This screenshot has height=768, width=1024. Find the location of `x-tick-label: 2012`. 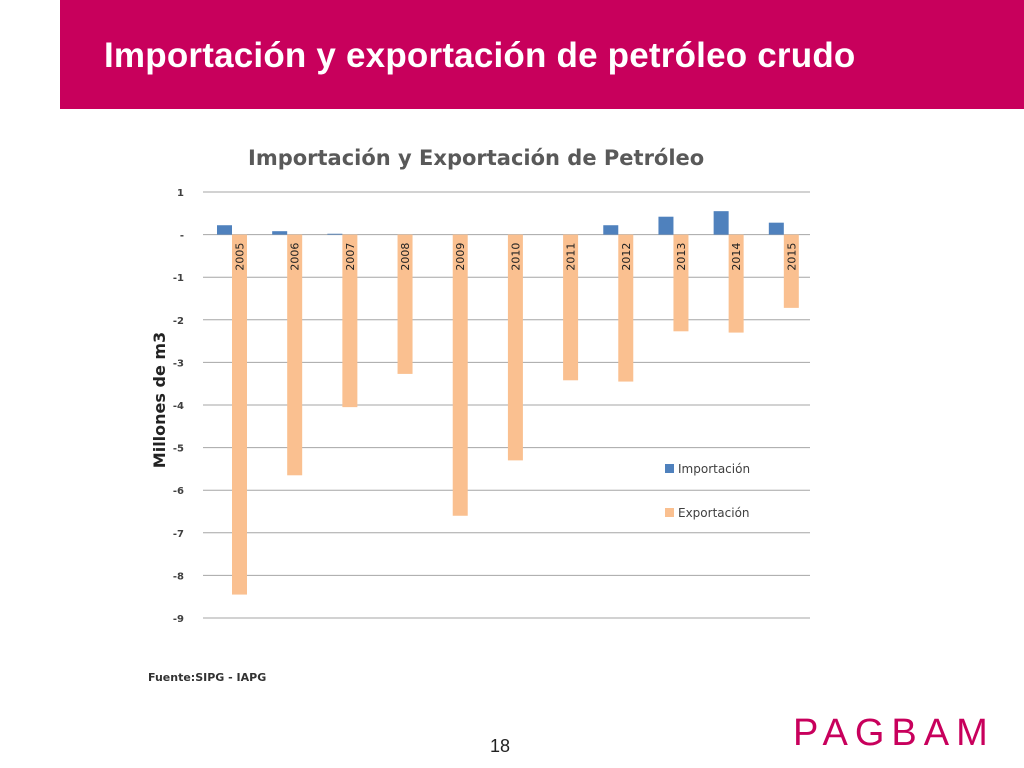

x-tick-label: 2012 is located at coordinates (626, 257).